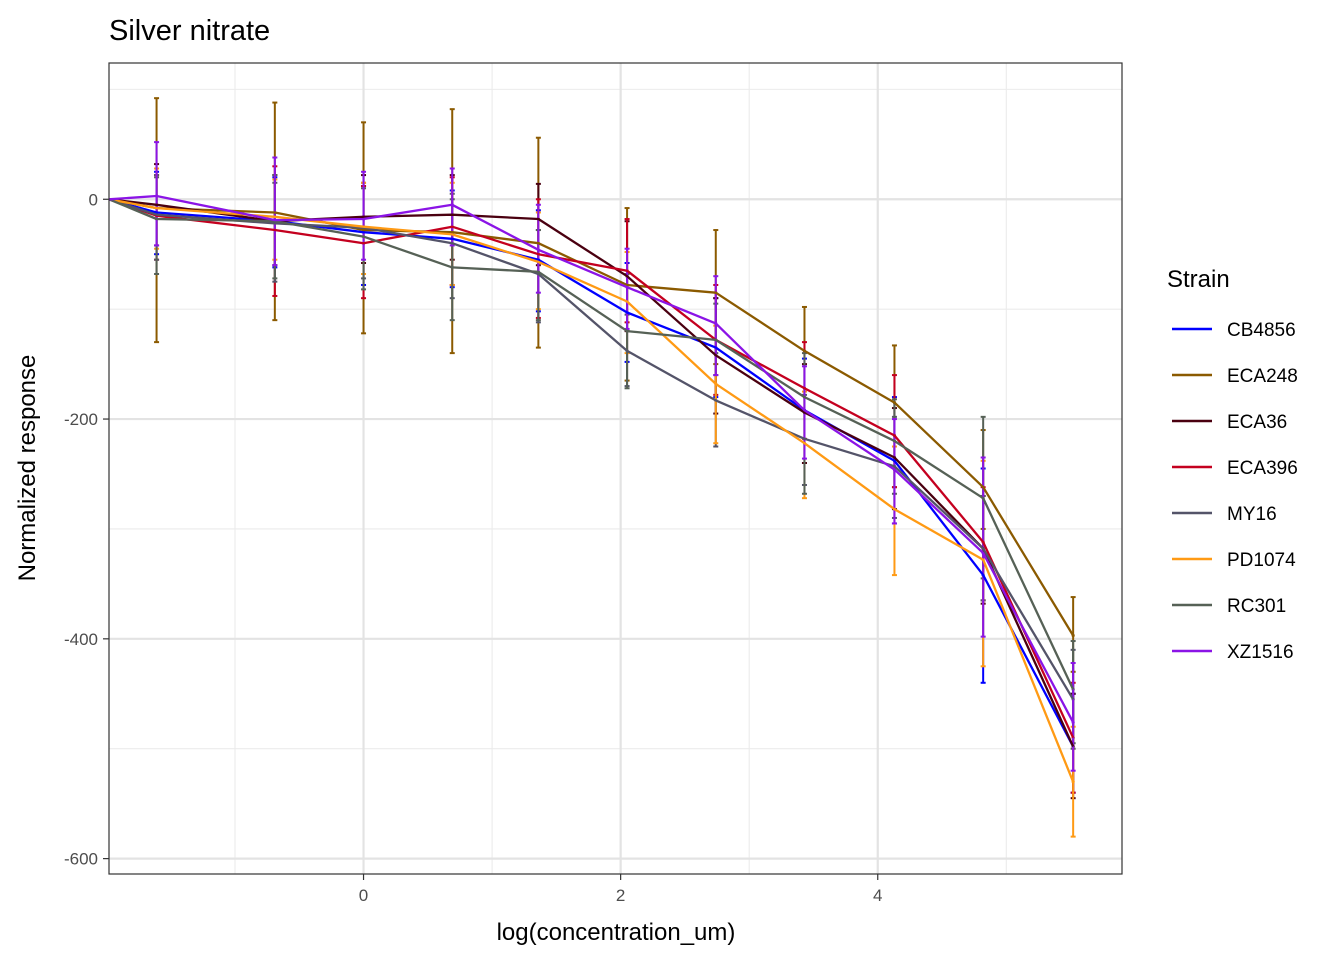  I want to click on legend-label: MY16, so click(1252, 514).